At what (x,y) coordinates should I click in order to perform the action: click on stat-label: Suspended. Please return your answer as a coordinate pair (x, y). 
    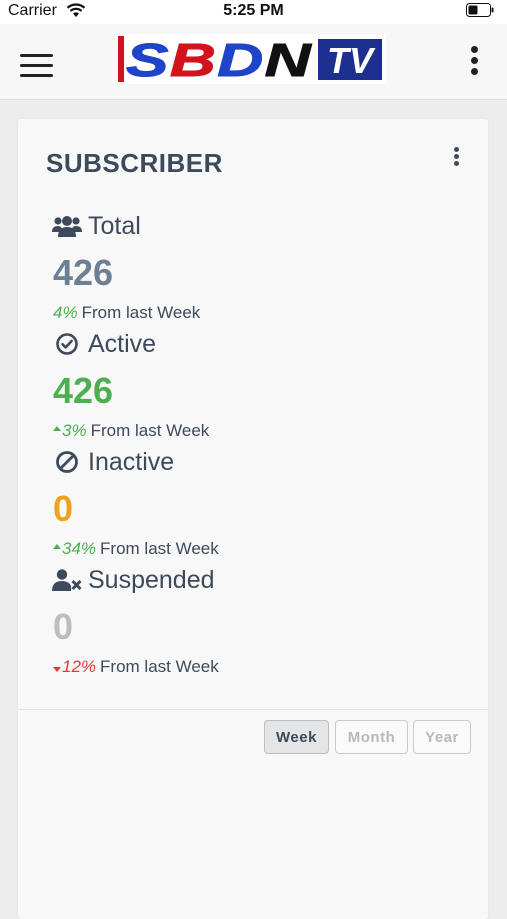
    Looking at the image, I should click on (151, 579).